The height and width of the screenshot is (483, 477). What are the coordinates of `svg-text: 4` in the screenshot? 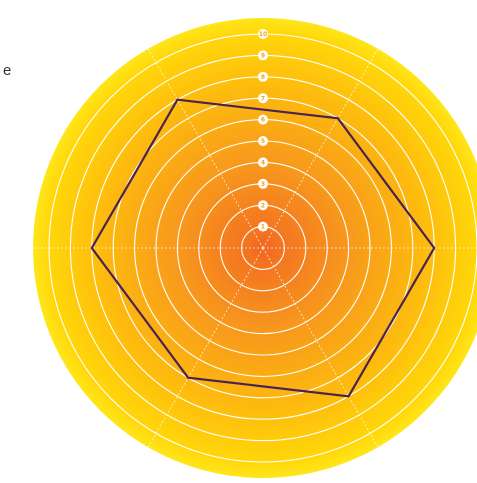 It's located at (263, 163).